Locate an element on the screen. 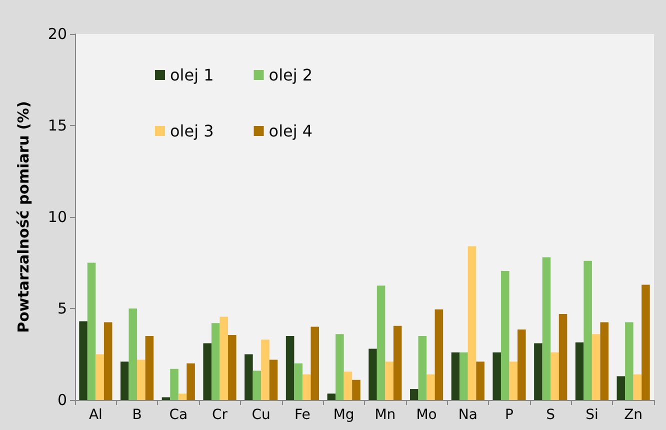 Image resolution: width=666 pixels, height=430 pixels. x-tick-label: Ca is located at coordinates (178, 415).